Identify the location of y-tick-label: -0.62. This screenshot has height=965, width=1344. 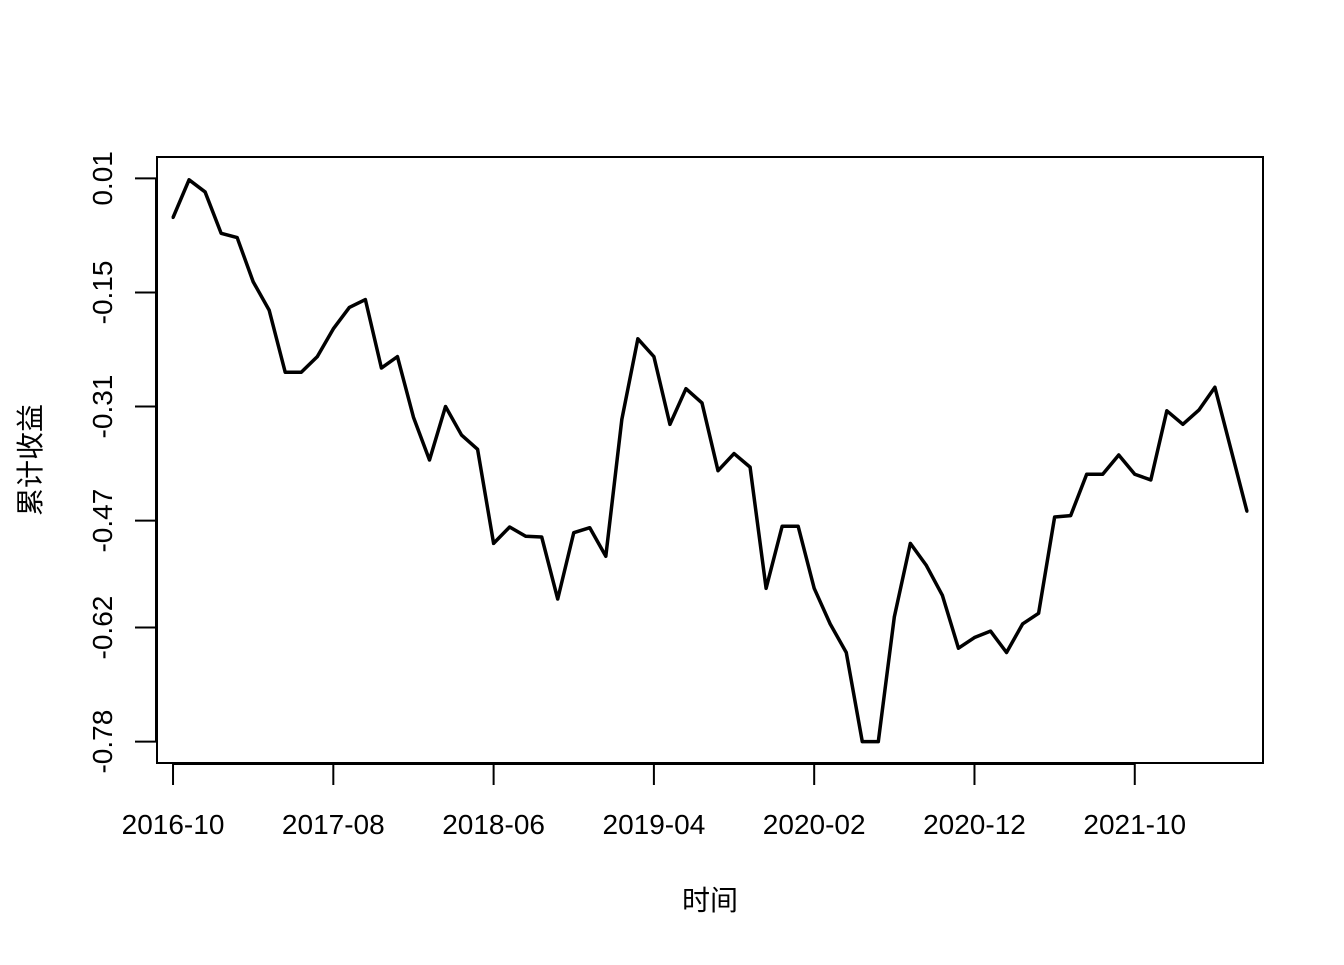
(102, 628).